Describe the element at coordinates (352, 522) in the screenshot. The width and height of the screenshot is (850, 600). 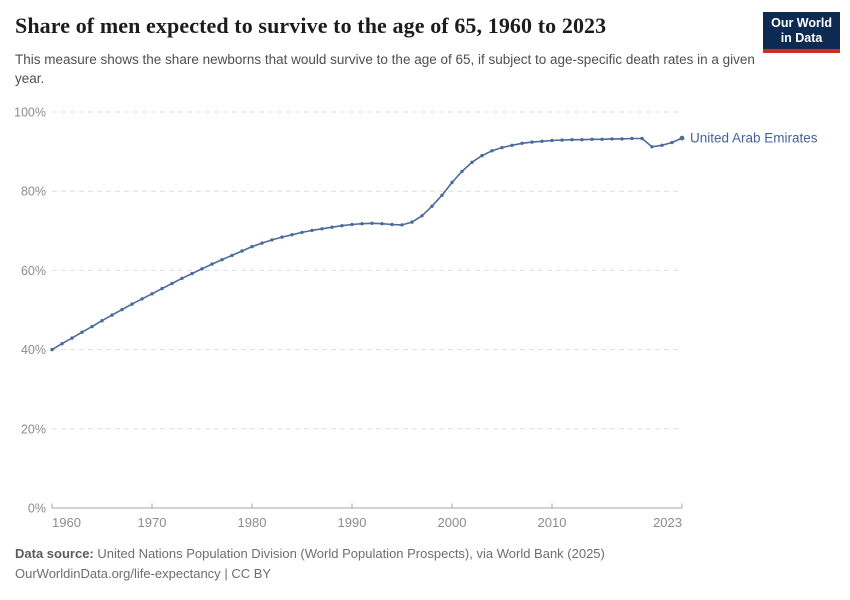
I see `x-tick-label: 1990` at that location.